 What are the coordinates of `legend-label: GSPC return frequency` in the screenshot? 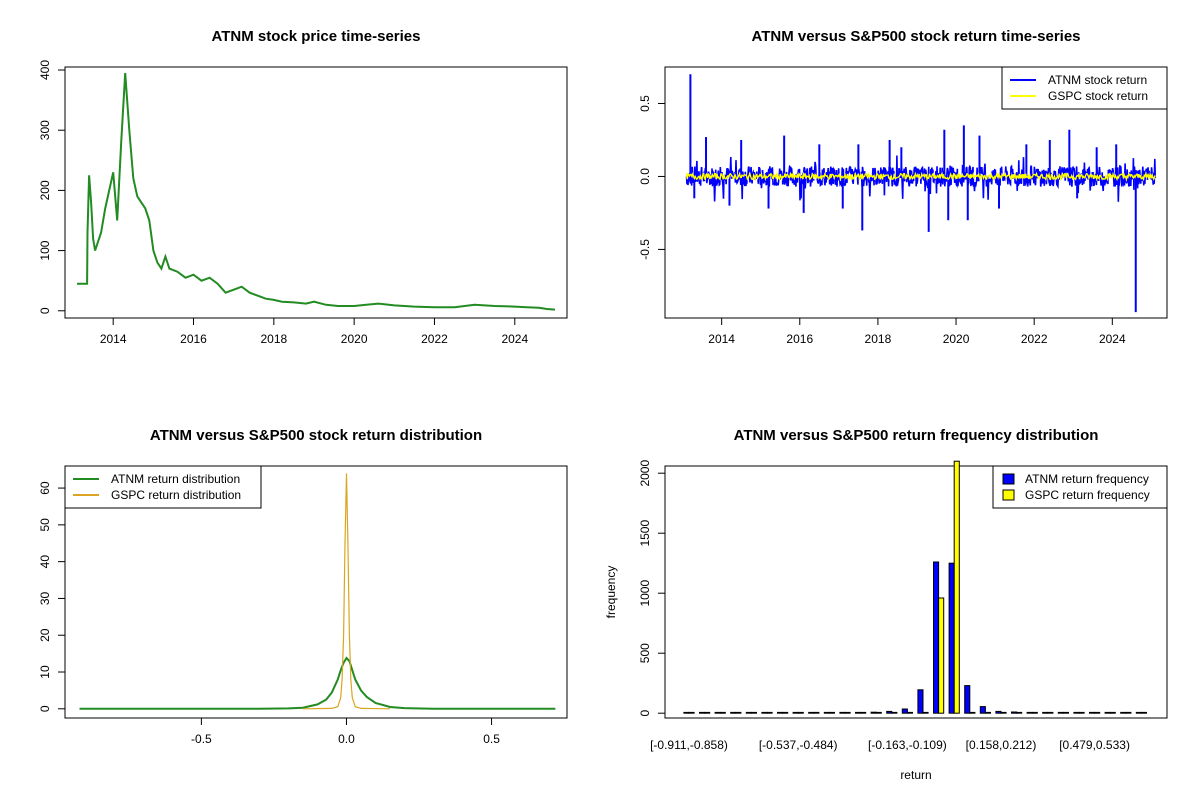 It's located at (1087, 495).